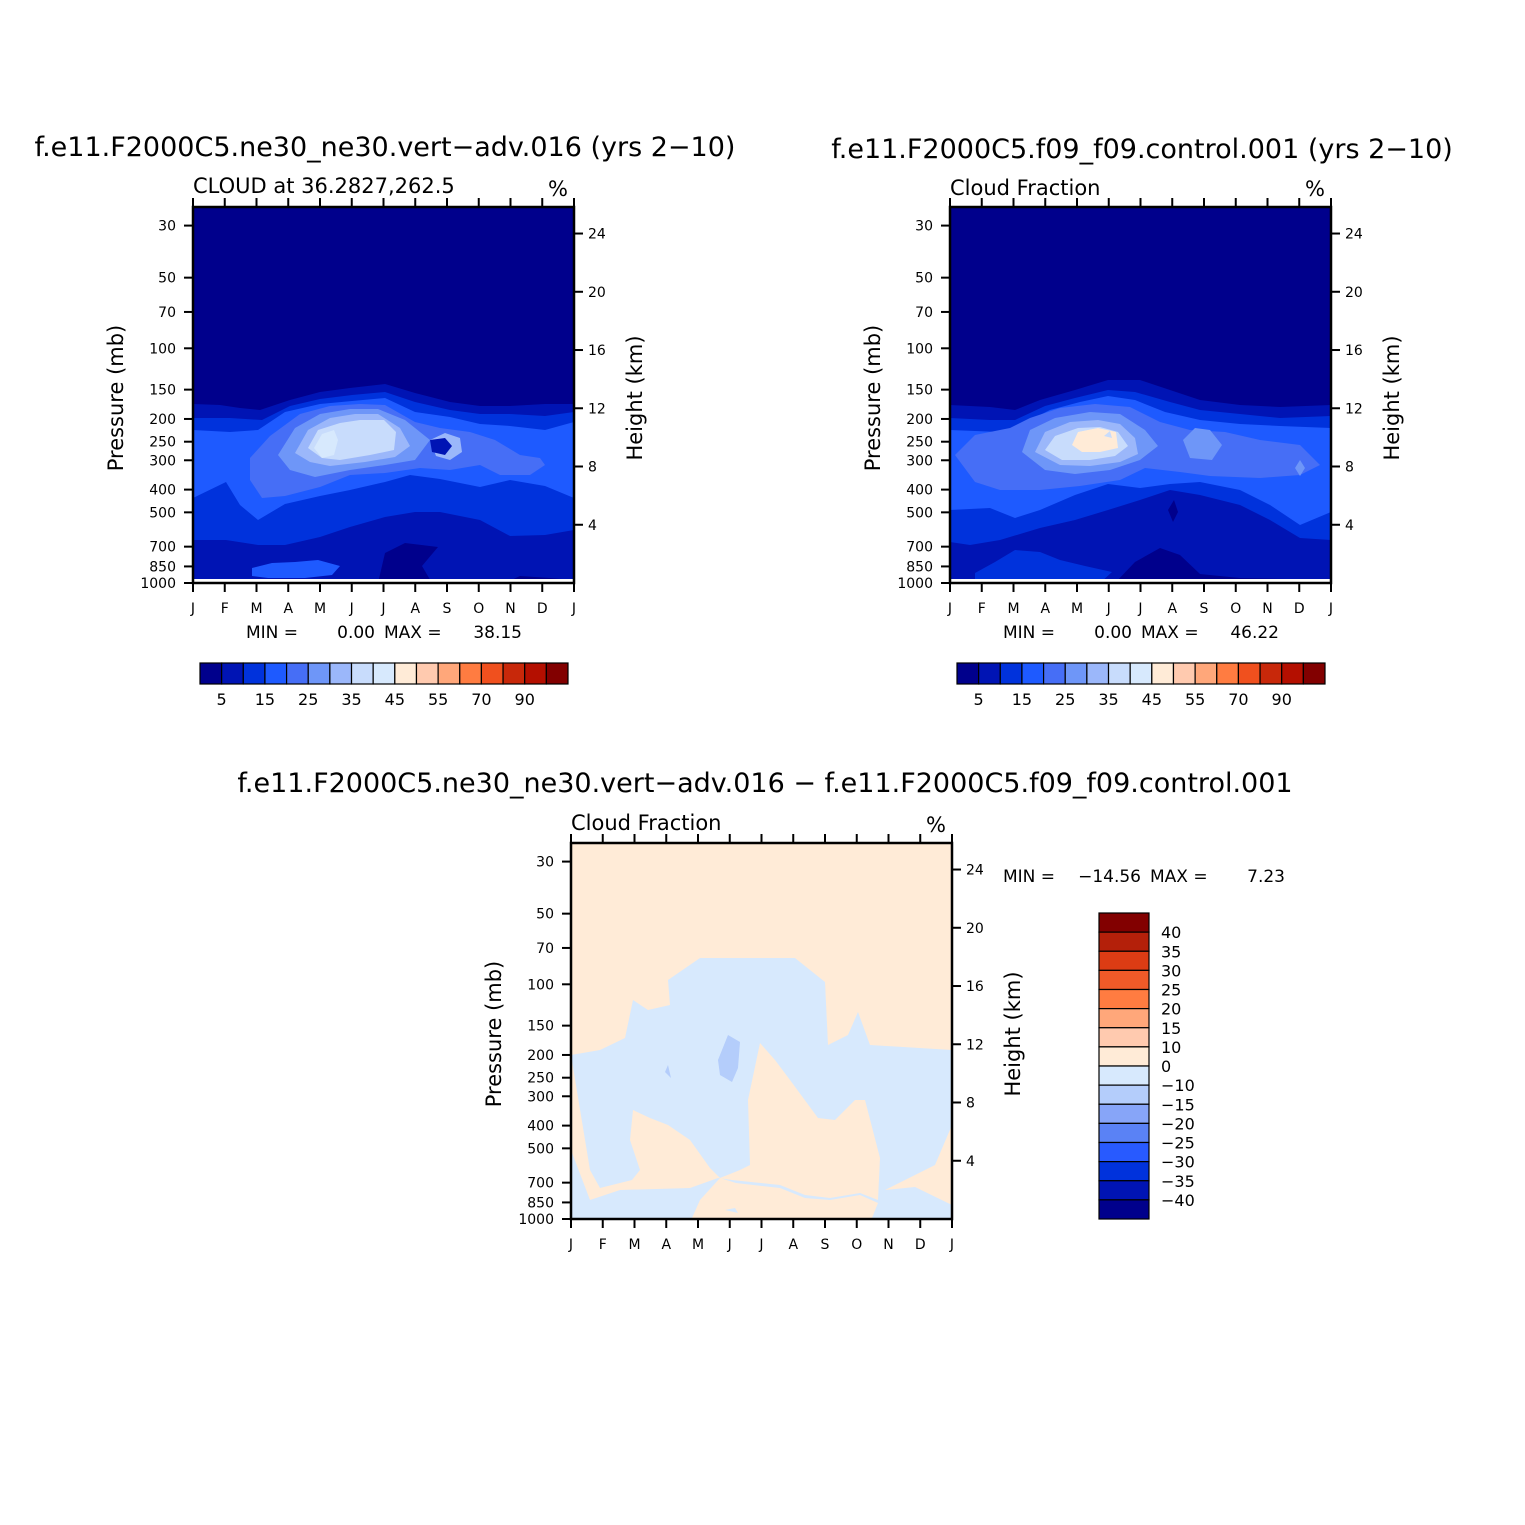  What do you see at coordinates (1266, 877) in the screenshot?
I see `panel-3-max-value: 7.23` at bounding box center [1266, 877].